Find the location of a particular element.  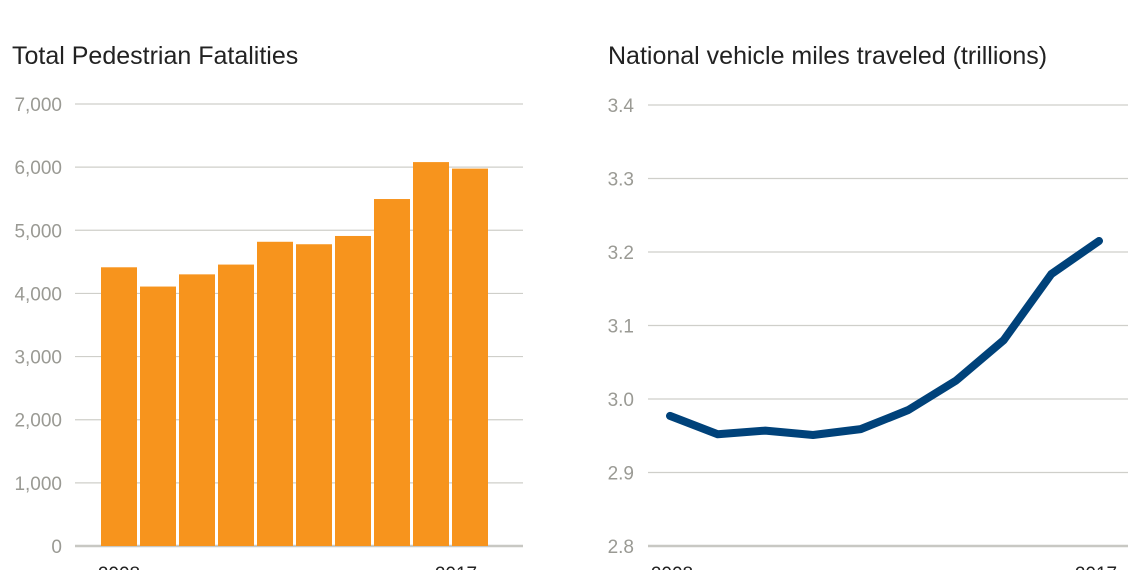

y-tick-label: 3.3 is located at coordinates (621, 180).